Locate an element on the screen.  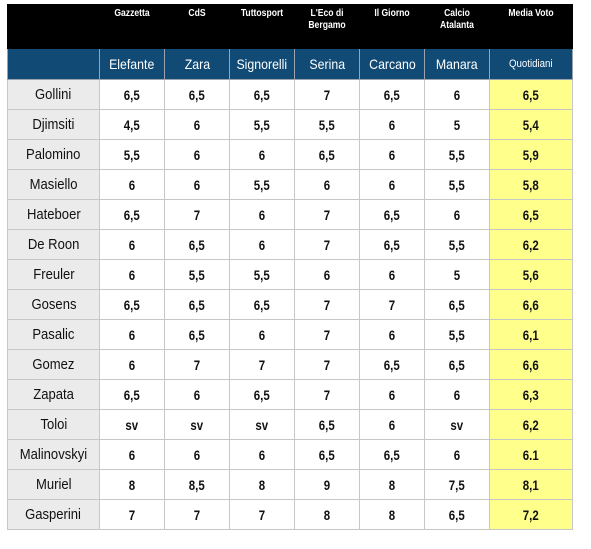
table-row: Djimsiti 4,5 6 5,5 5,5 6 5 5,4 is located at coordinates (290, 124).